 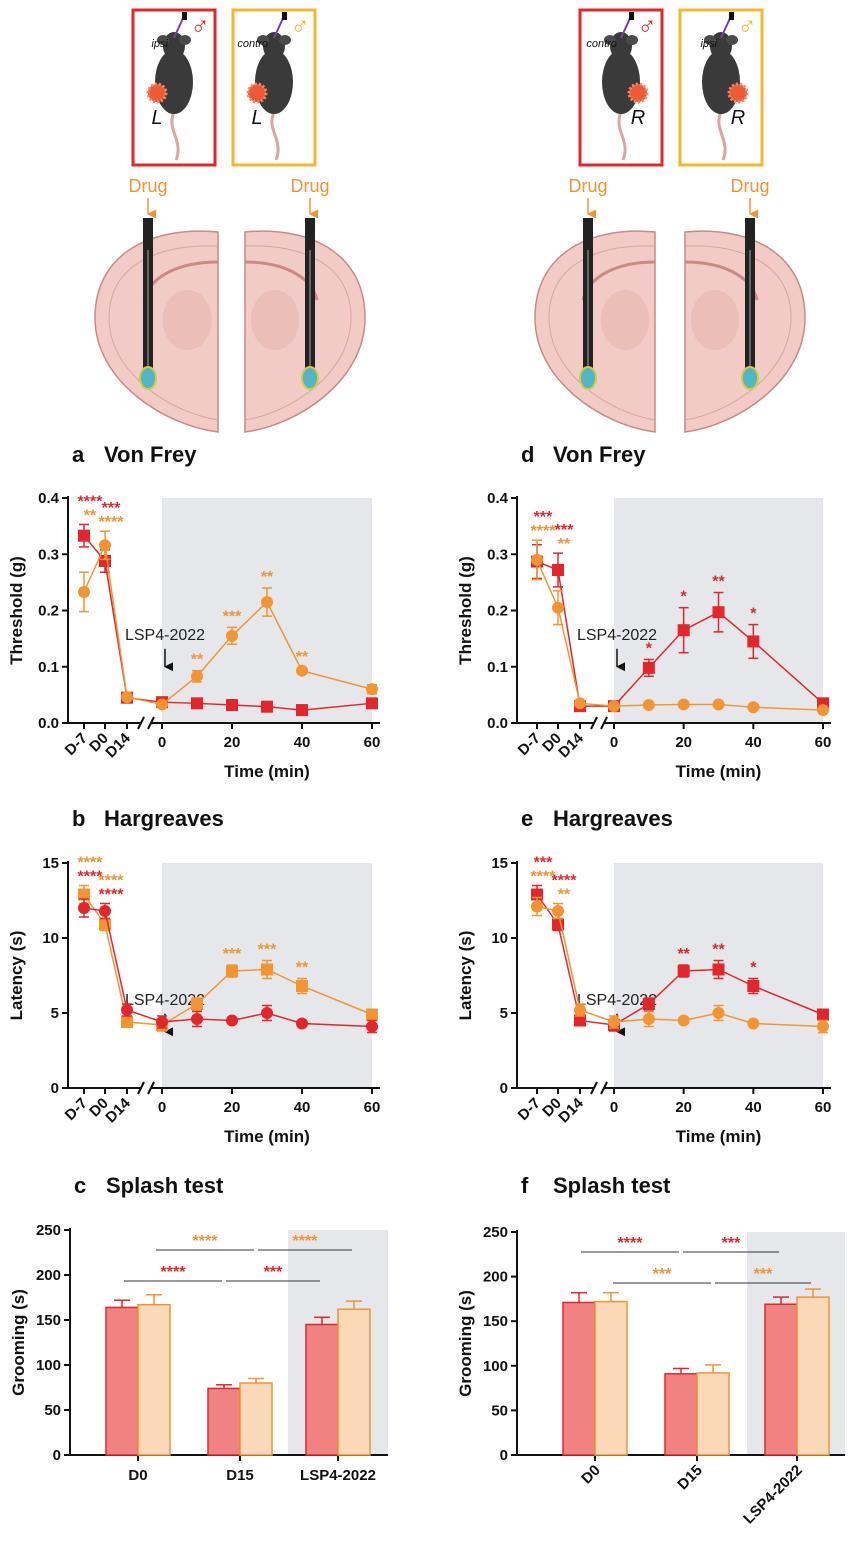 What do you see at coordinates (48, 1320) in the screenshot?
I see `y-tick-label: 150` at bounding box center [48, 1320].